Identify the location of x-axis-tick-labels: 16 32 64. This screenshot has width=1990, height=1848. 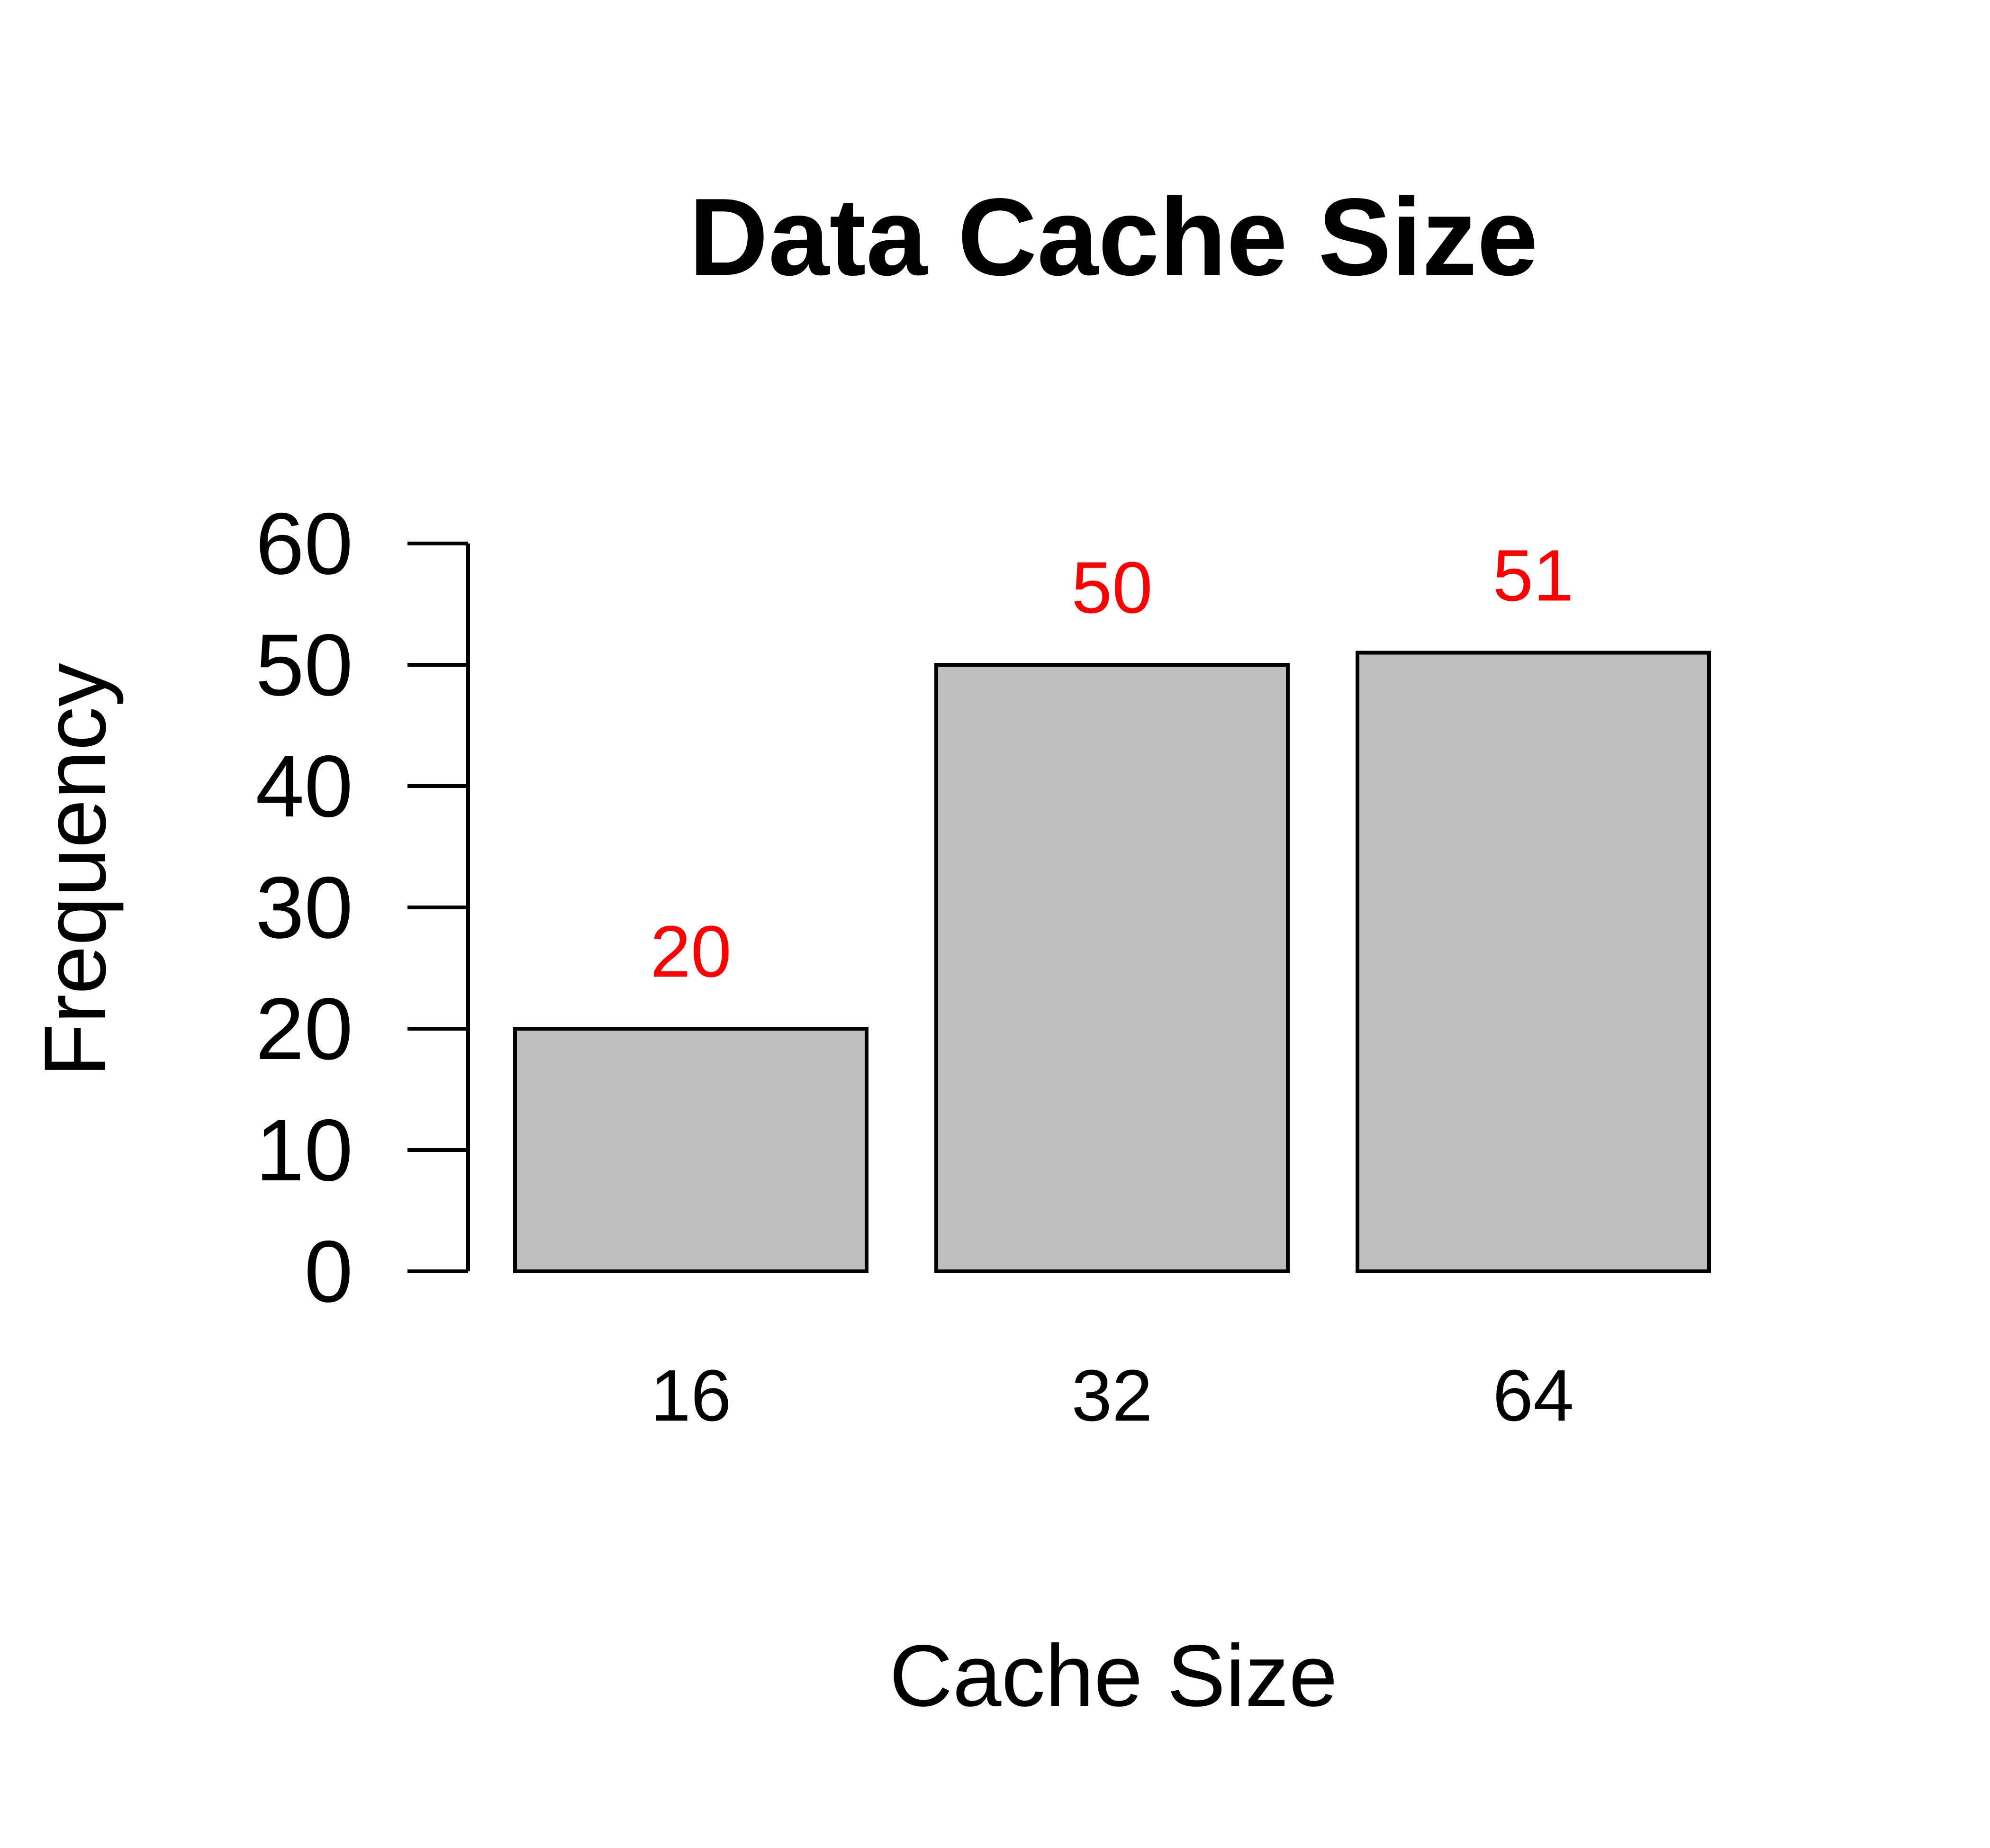
(1112, 1395).